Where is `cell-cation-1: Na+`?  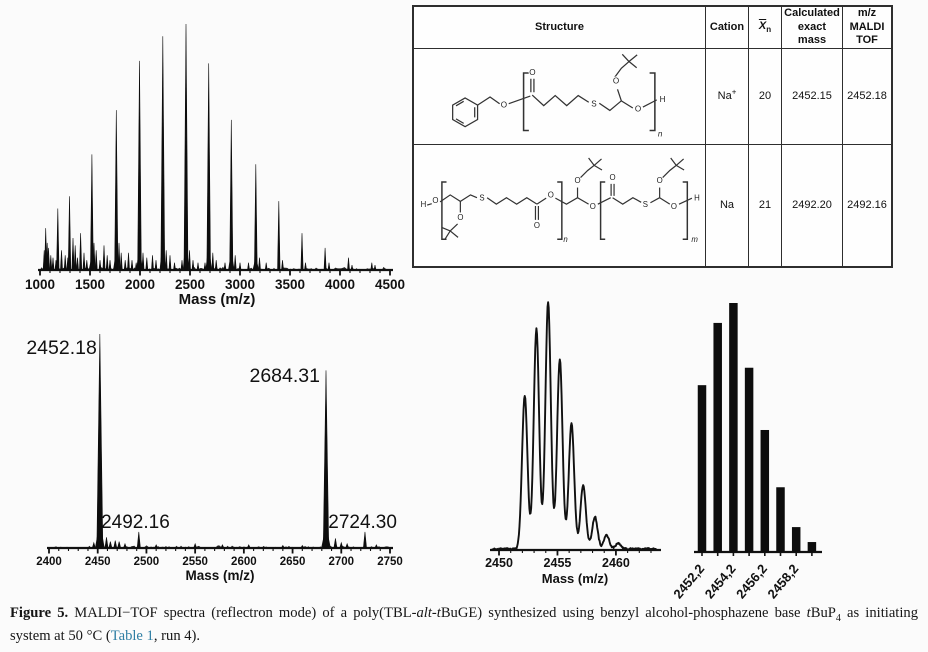
cell-cation-1: Na+ is located at coordinates (727, 97).